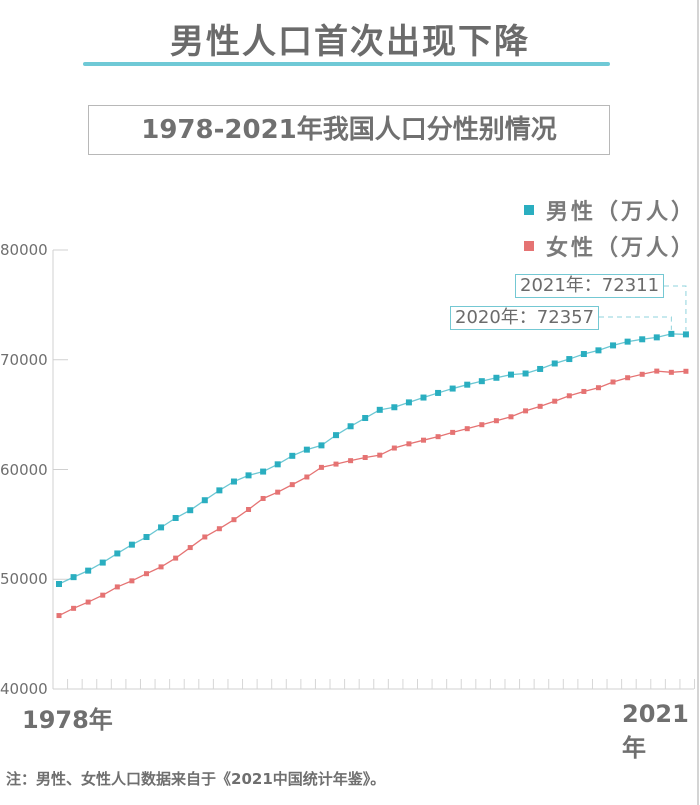 Image resolution: width=700 pixels, height=805 pixels. I want to click on y-tick-60000: 60000, so click(24, 470).